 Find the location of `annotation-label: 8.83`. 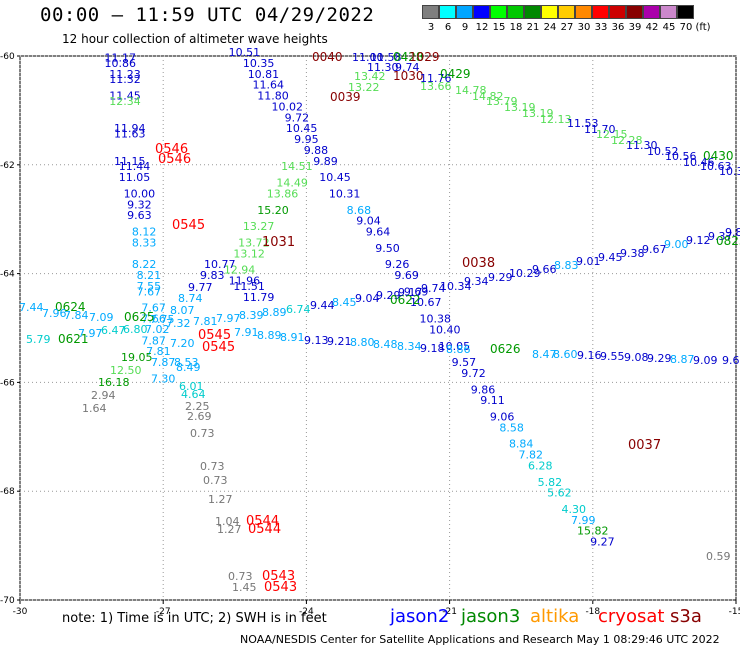

annotation-label: 8.83 is located at coordinates (566, 265).